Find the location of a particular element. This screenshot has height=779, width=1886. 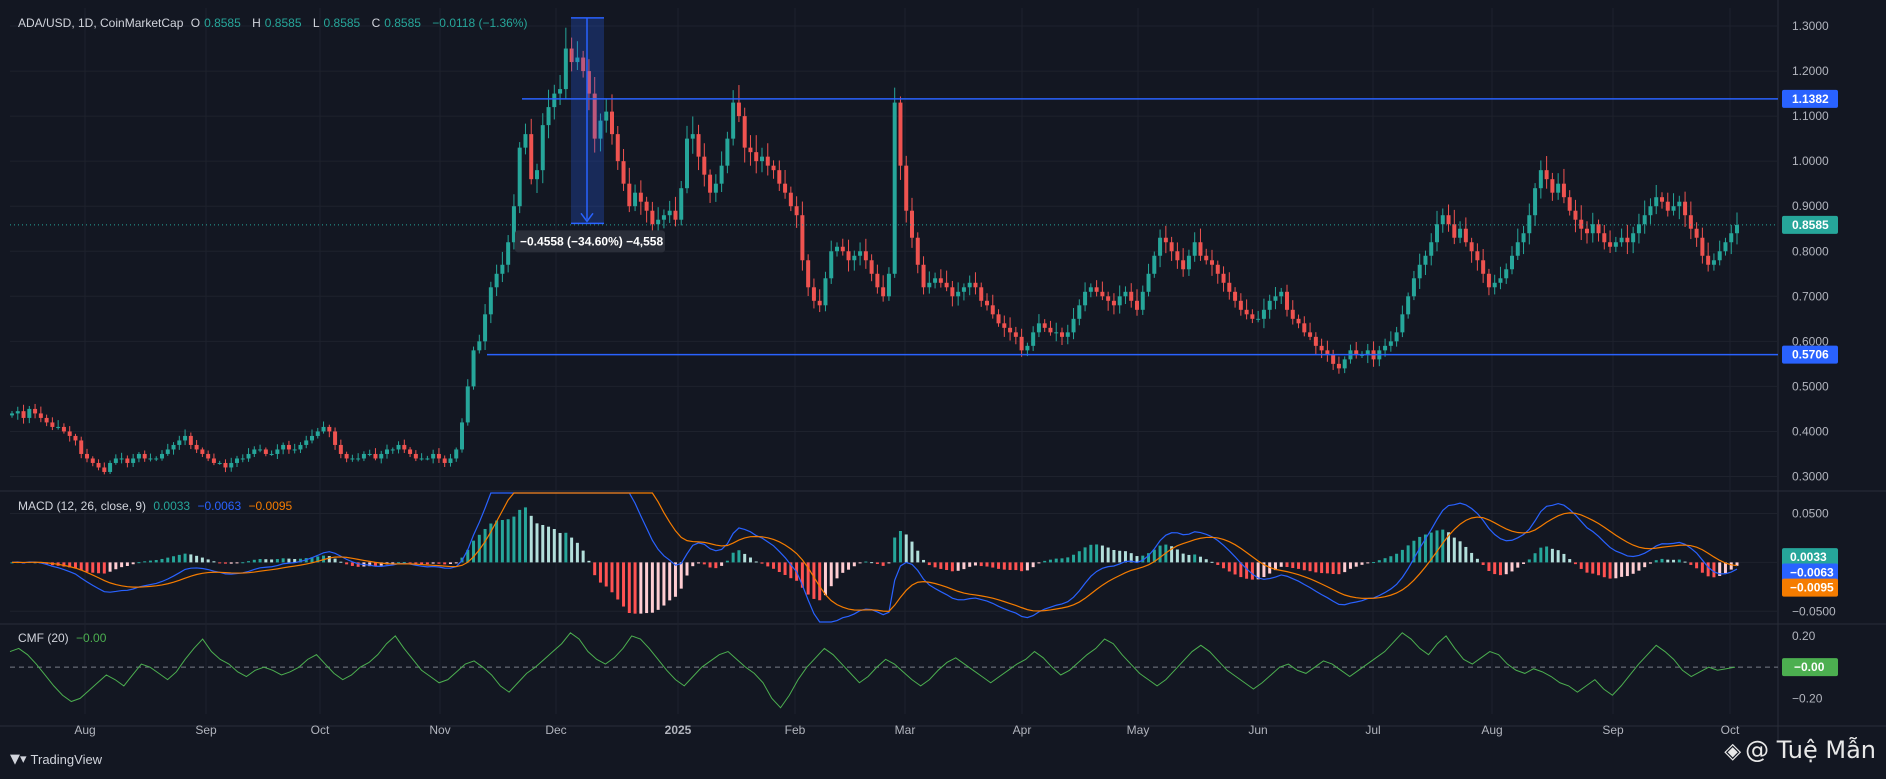

y-tick-label: 0.5000 is located at coordinates (1810, 386).